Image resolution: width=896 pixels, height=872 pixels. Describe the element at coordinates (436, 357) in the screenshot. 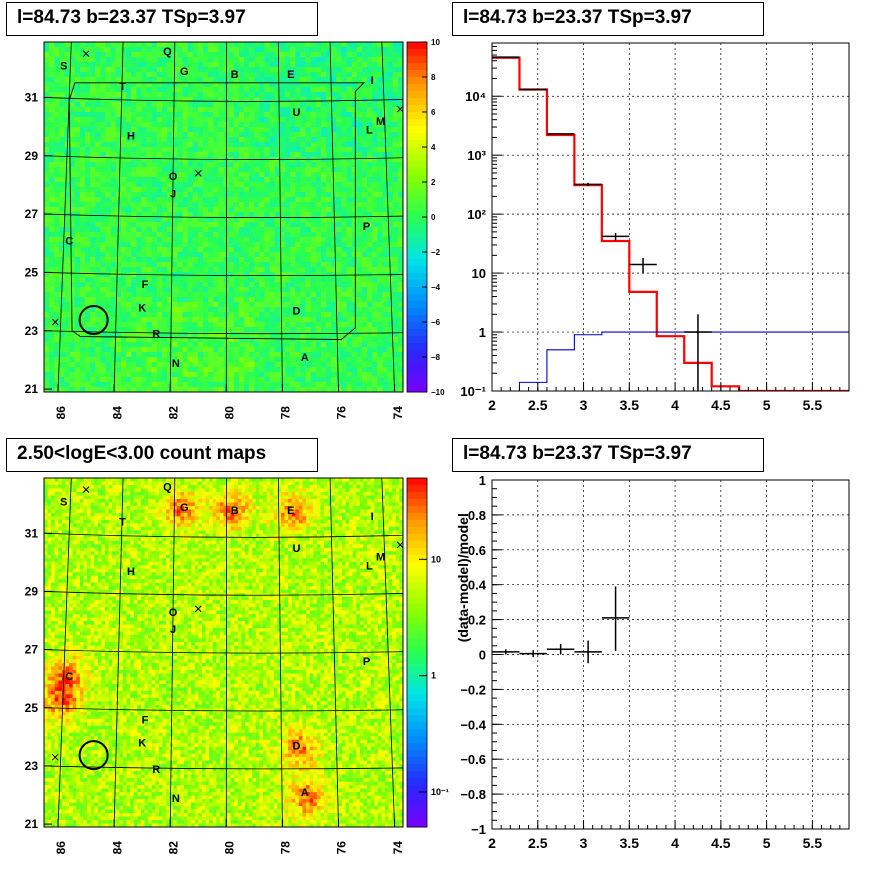

I see `ts-map-colorbar-label: −8` at that location.